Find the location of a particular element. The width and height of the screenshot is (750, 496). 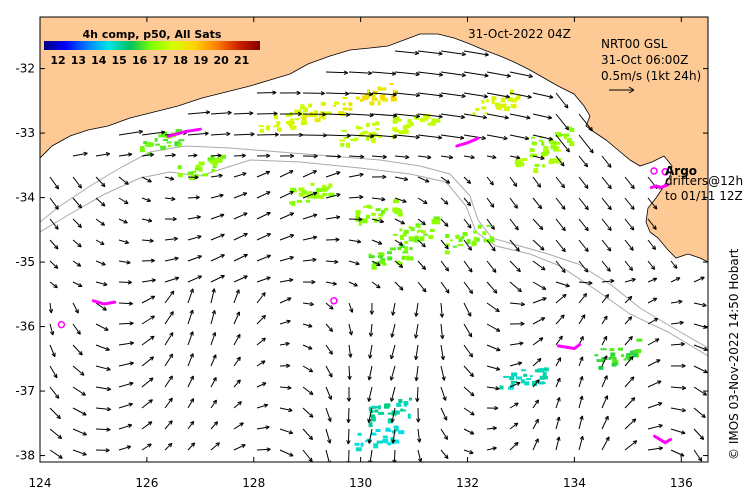

drifters-legend-label: drifters@12h is located at coordinates (704, 181).